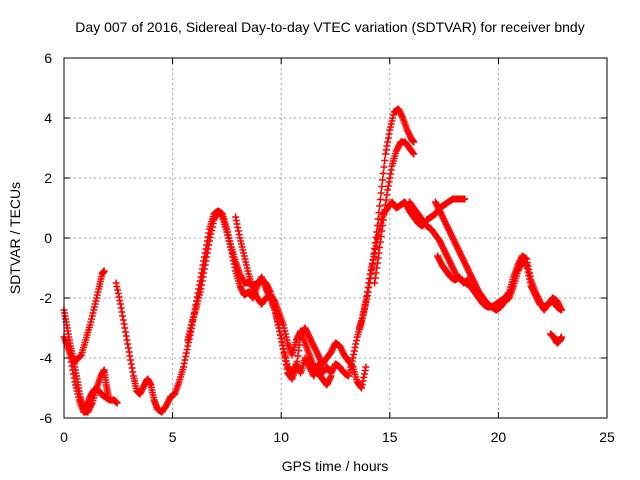  I want to click on x-tick-label: 20, so click(499, 437).